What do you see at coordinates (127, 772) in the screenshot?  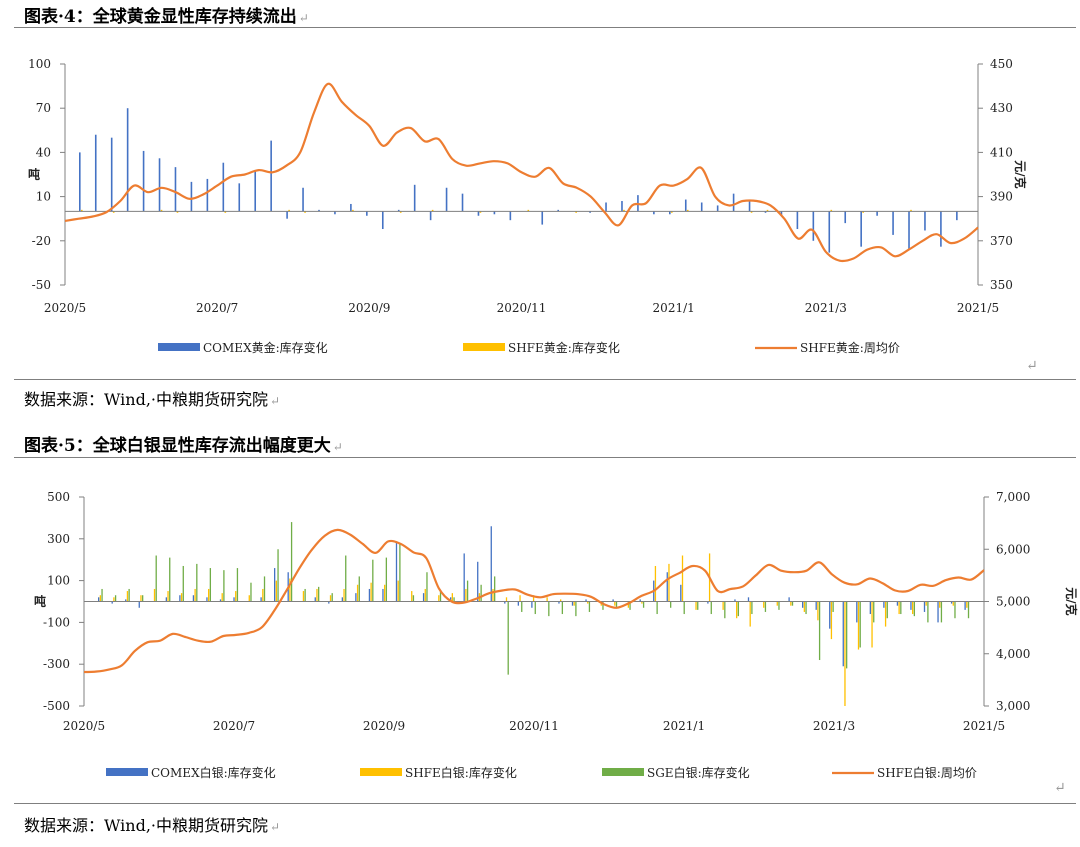 I see `legend-swatch` at bounding box center [127, 772].